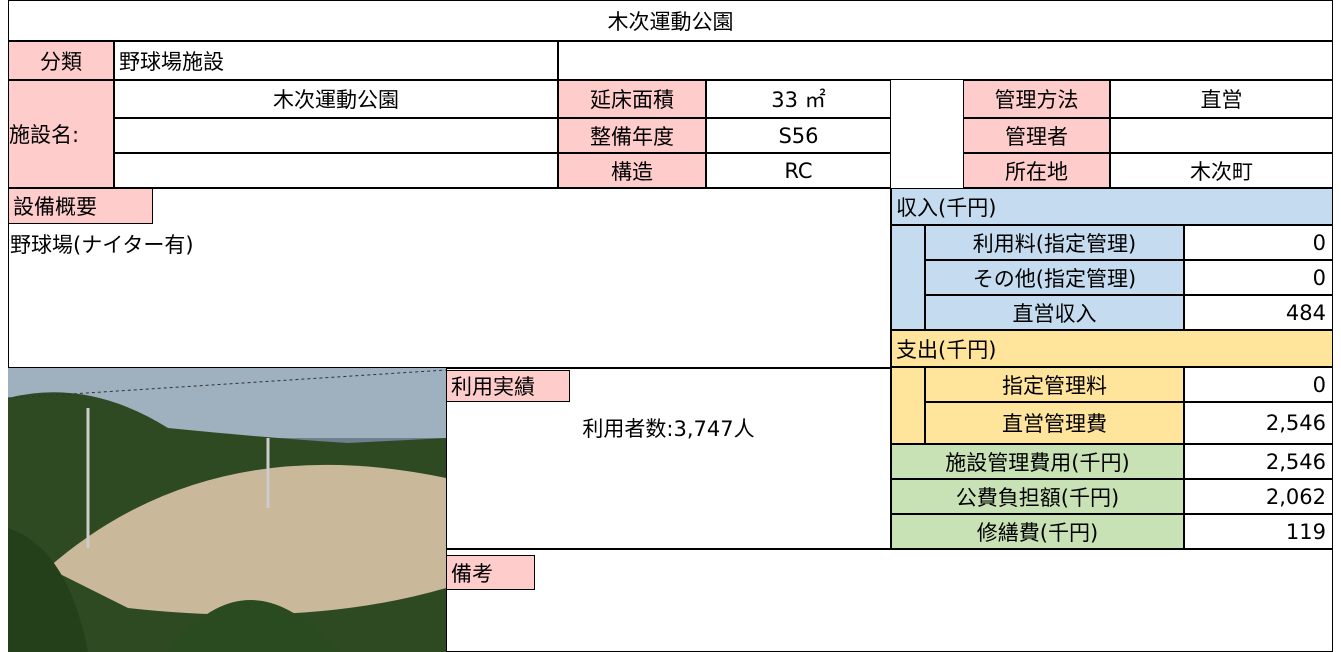  What do you see at coordinates (1054, 242) in the screenshot?
I see `label: 利用料(指定管理)` at bounding box center [1054, 242].